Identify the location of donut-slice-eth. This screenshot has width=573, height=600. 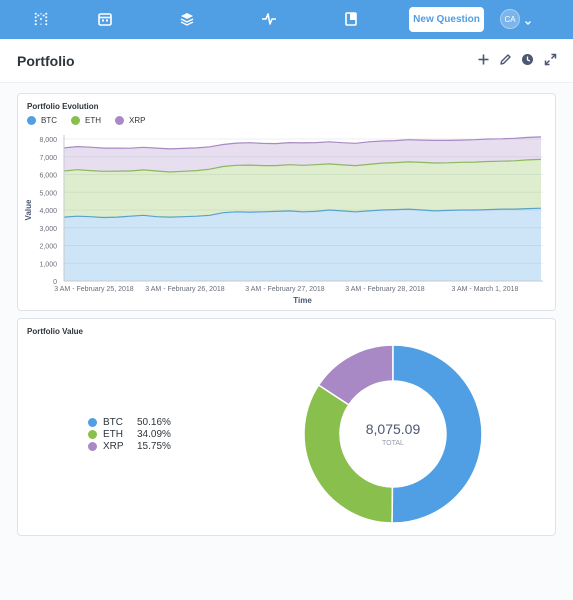
(348, 454).